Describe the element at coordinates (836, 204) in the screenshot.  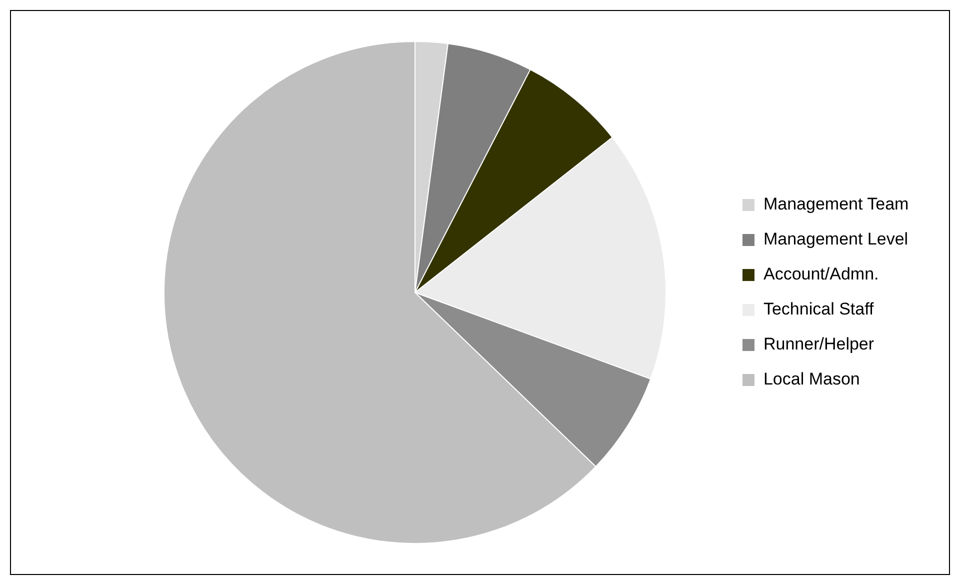
I see `legend-label: Management Team` at that location.